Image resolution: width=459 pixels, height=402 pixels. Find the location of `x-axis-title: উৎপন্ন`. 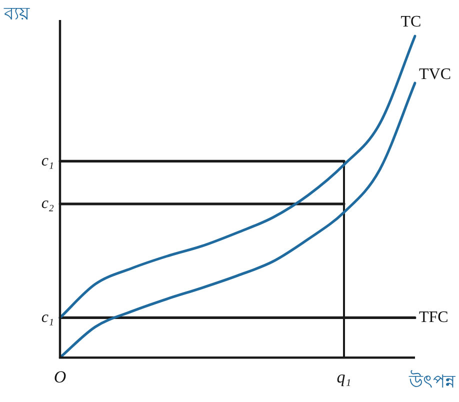

x-axis-title: উৎপন্ন is located at coordinates (432, 381).